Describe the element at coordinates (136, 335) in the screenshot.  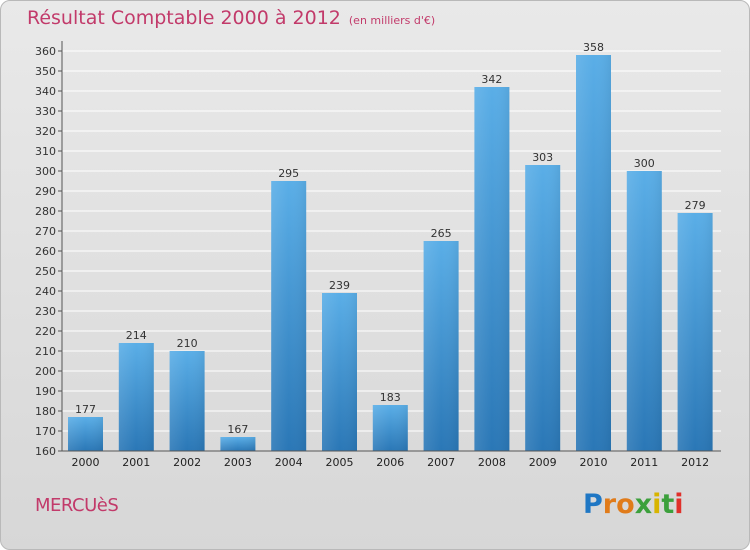
I see `value-label: 214` at that location.